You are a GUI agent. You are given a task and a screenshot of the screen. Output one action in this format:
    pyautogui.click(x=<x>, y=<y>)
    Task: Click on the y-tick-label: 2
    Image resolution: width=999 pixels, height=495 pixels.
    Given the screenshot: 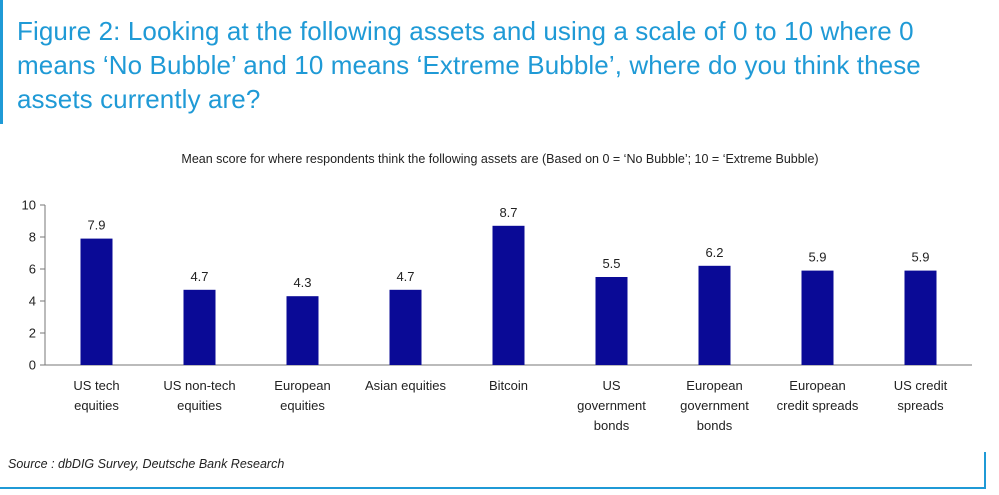 What is the action you would take?
    pyautogui.click(x=32, y=333)
    